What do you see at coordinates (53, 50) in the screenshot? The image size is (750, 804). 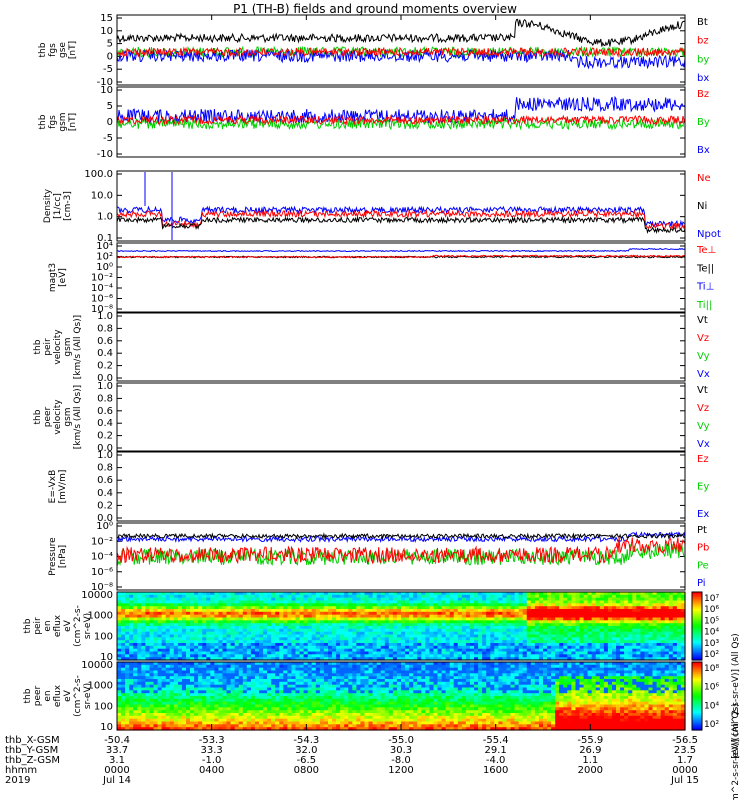 I see `panel-ylabel-fgs: fgs` at bounding box center [53, 50].